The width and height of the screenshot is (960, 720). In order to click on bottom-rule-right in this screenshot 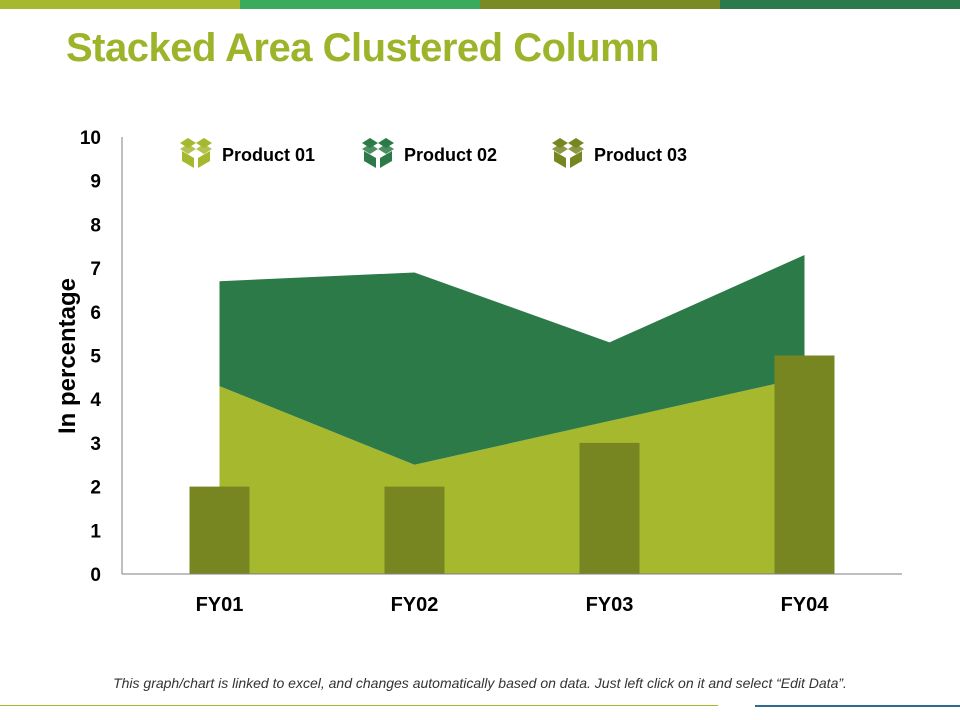, I will do `click(857, 706)`.